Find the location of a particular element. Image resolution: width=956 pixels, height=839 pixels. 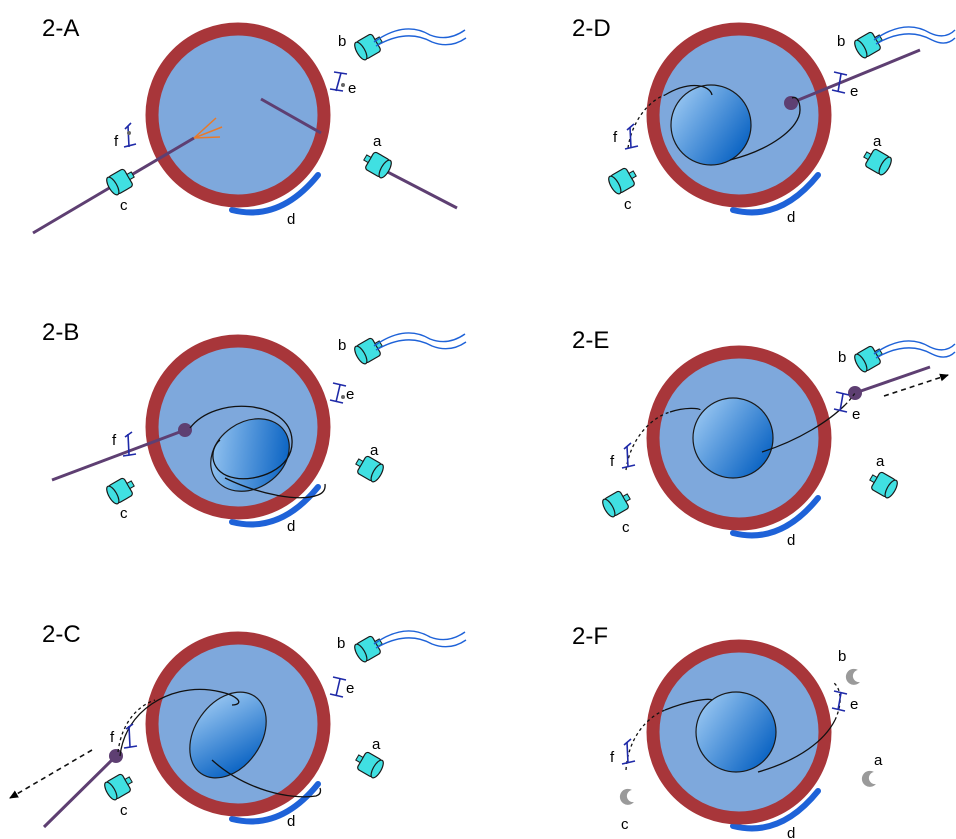

eye-globe is located at coordinates (238, 115).